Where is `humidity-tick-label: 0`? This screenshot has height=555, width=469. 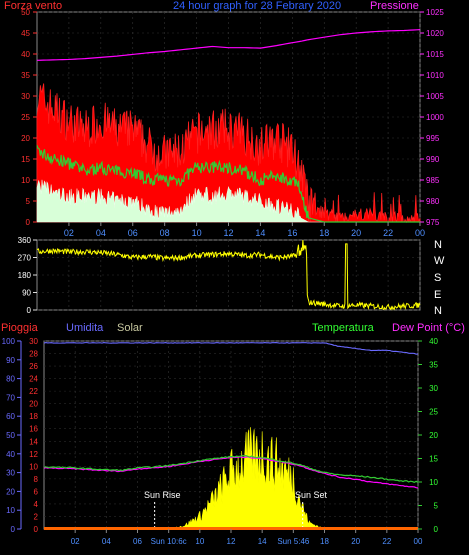 humidity-tick-label: 0 is located at coordinates (13, 529).